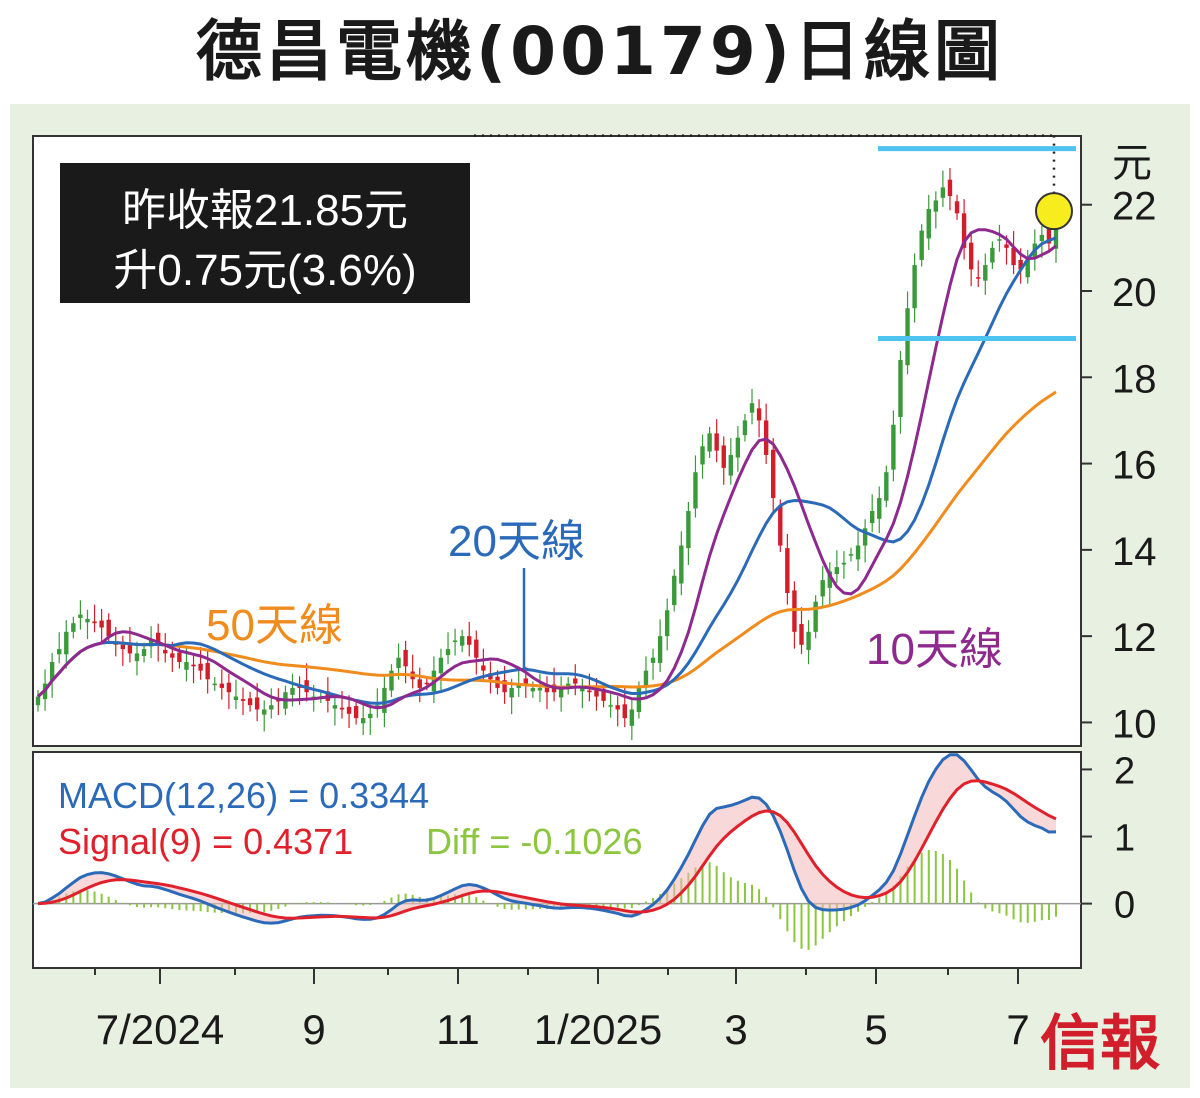 The width and height of the screenshot is (1200, 1098). What do you see at coordinates (243, 795) in the screenshot?
I see `macd-legend: MACD(12,26) = 0.3344` at bounding box center [243, 795].